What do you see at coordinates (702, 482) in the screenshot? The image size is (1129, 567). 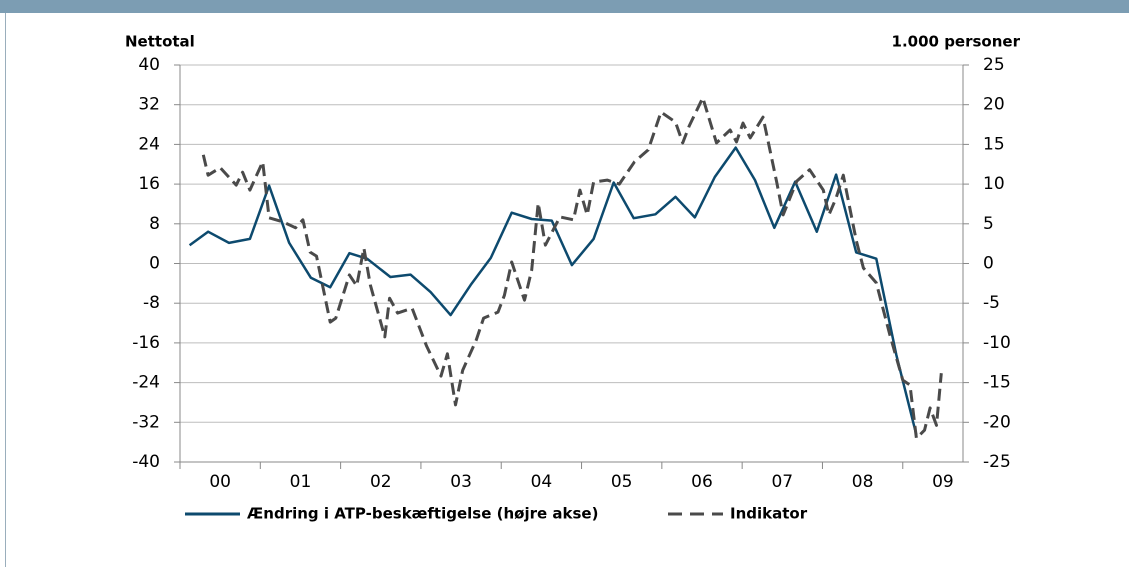 I see `x-tick-label: 06` at bounding box center [702, 482].